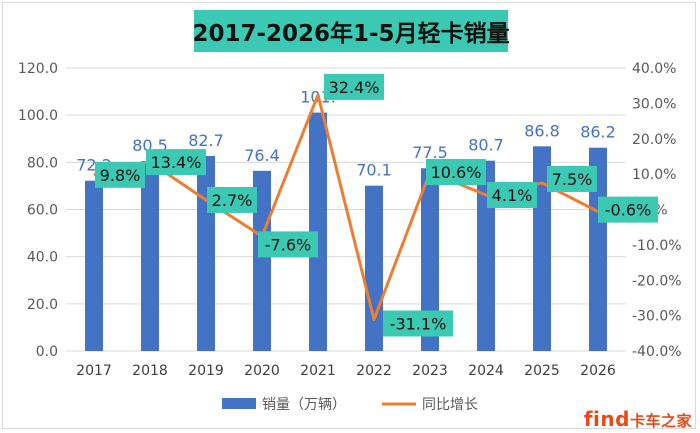 The height and width of the screenshot is (433, 700). I want to click on y-left-tick-label: 0.0, so click(47, 352).